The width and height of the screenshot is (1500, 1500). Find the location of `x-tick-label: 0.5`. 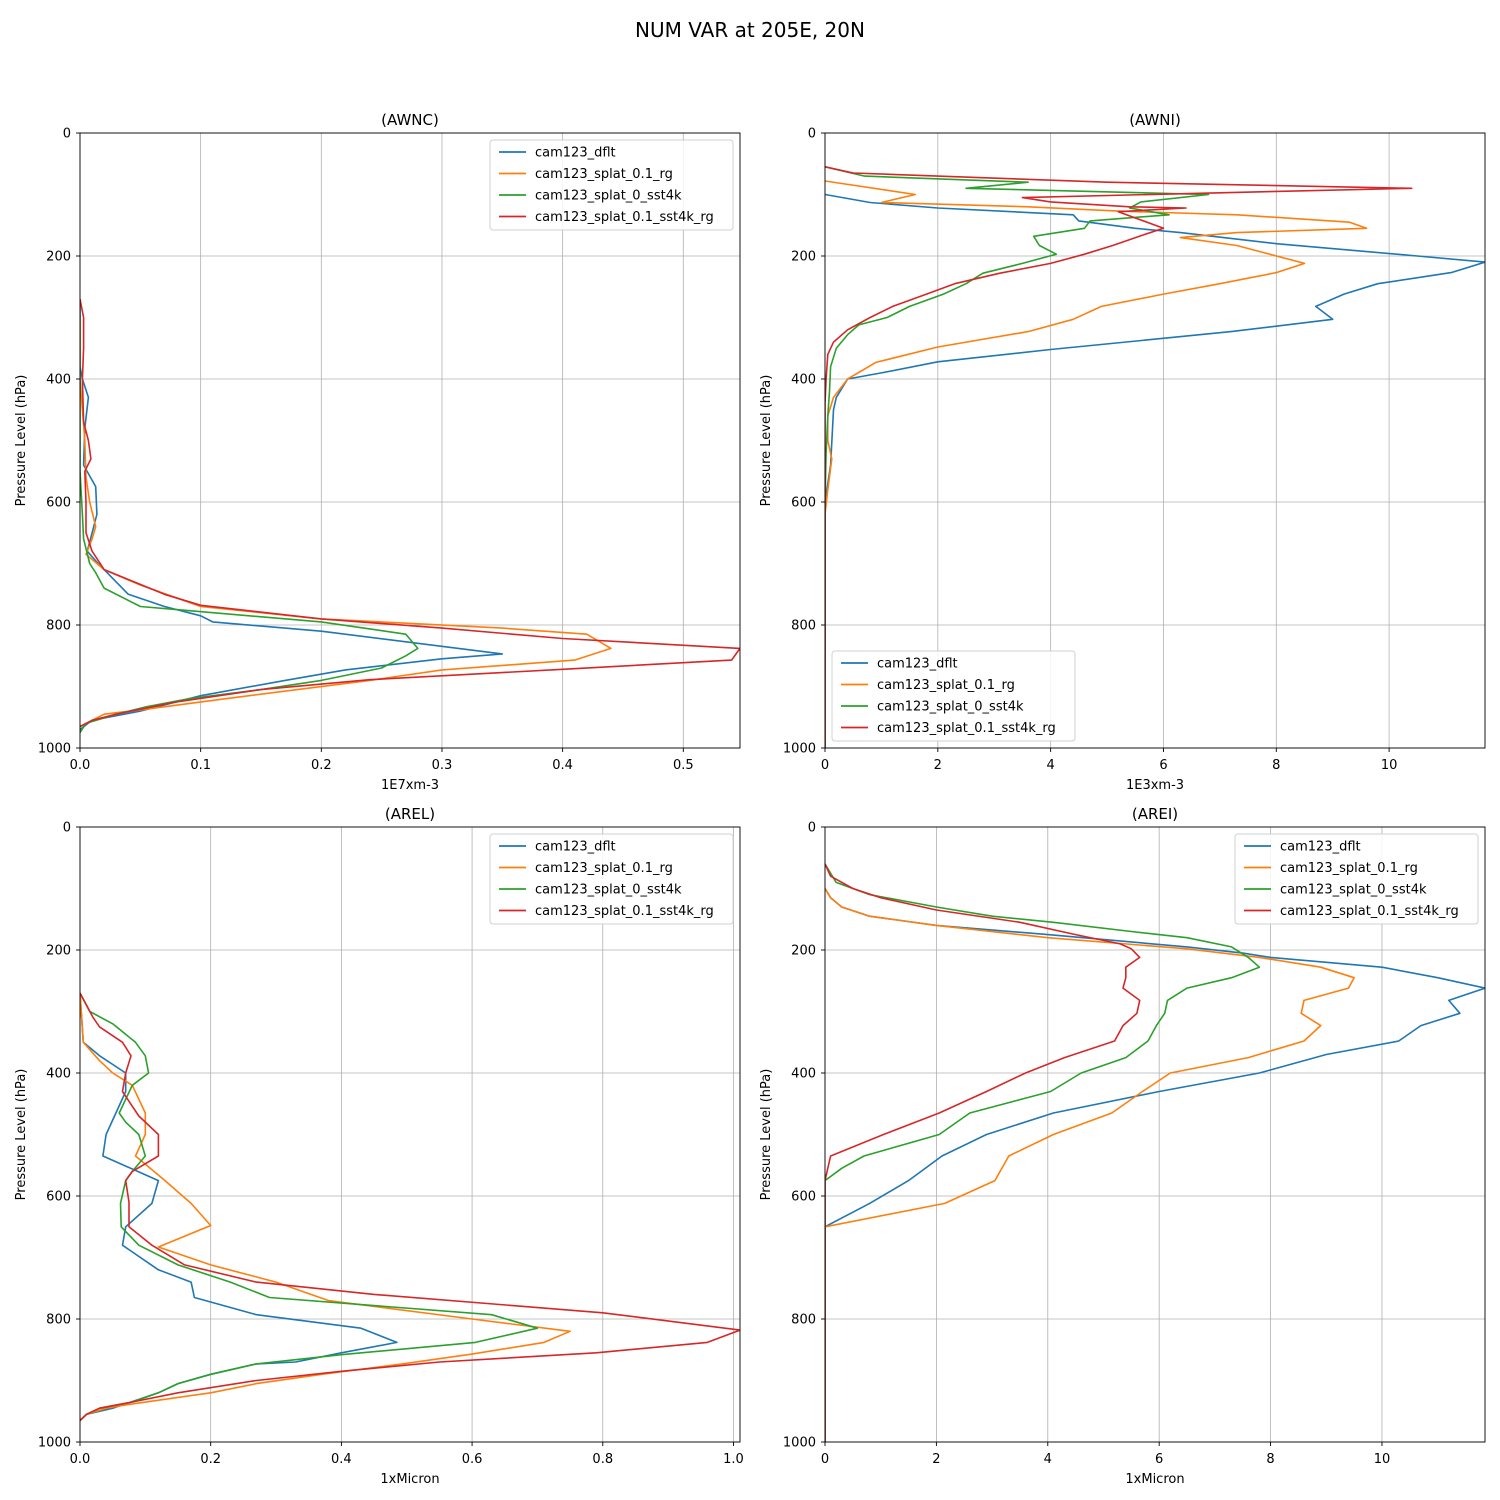

x-tick-label: 0.5 is located at coordinates (683, 765).